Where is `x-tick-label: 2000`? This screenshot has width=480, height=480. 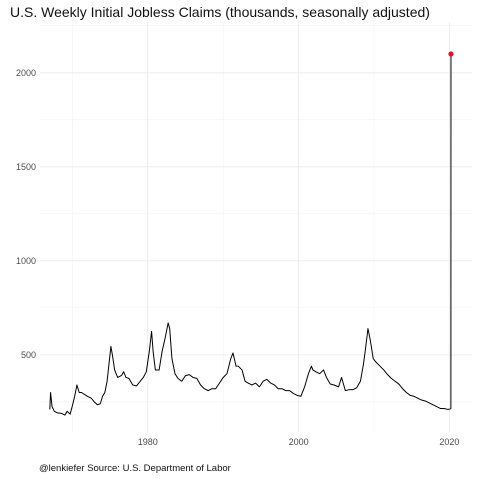 x-tick-label: 2000 is located at coordinates (299, 442).